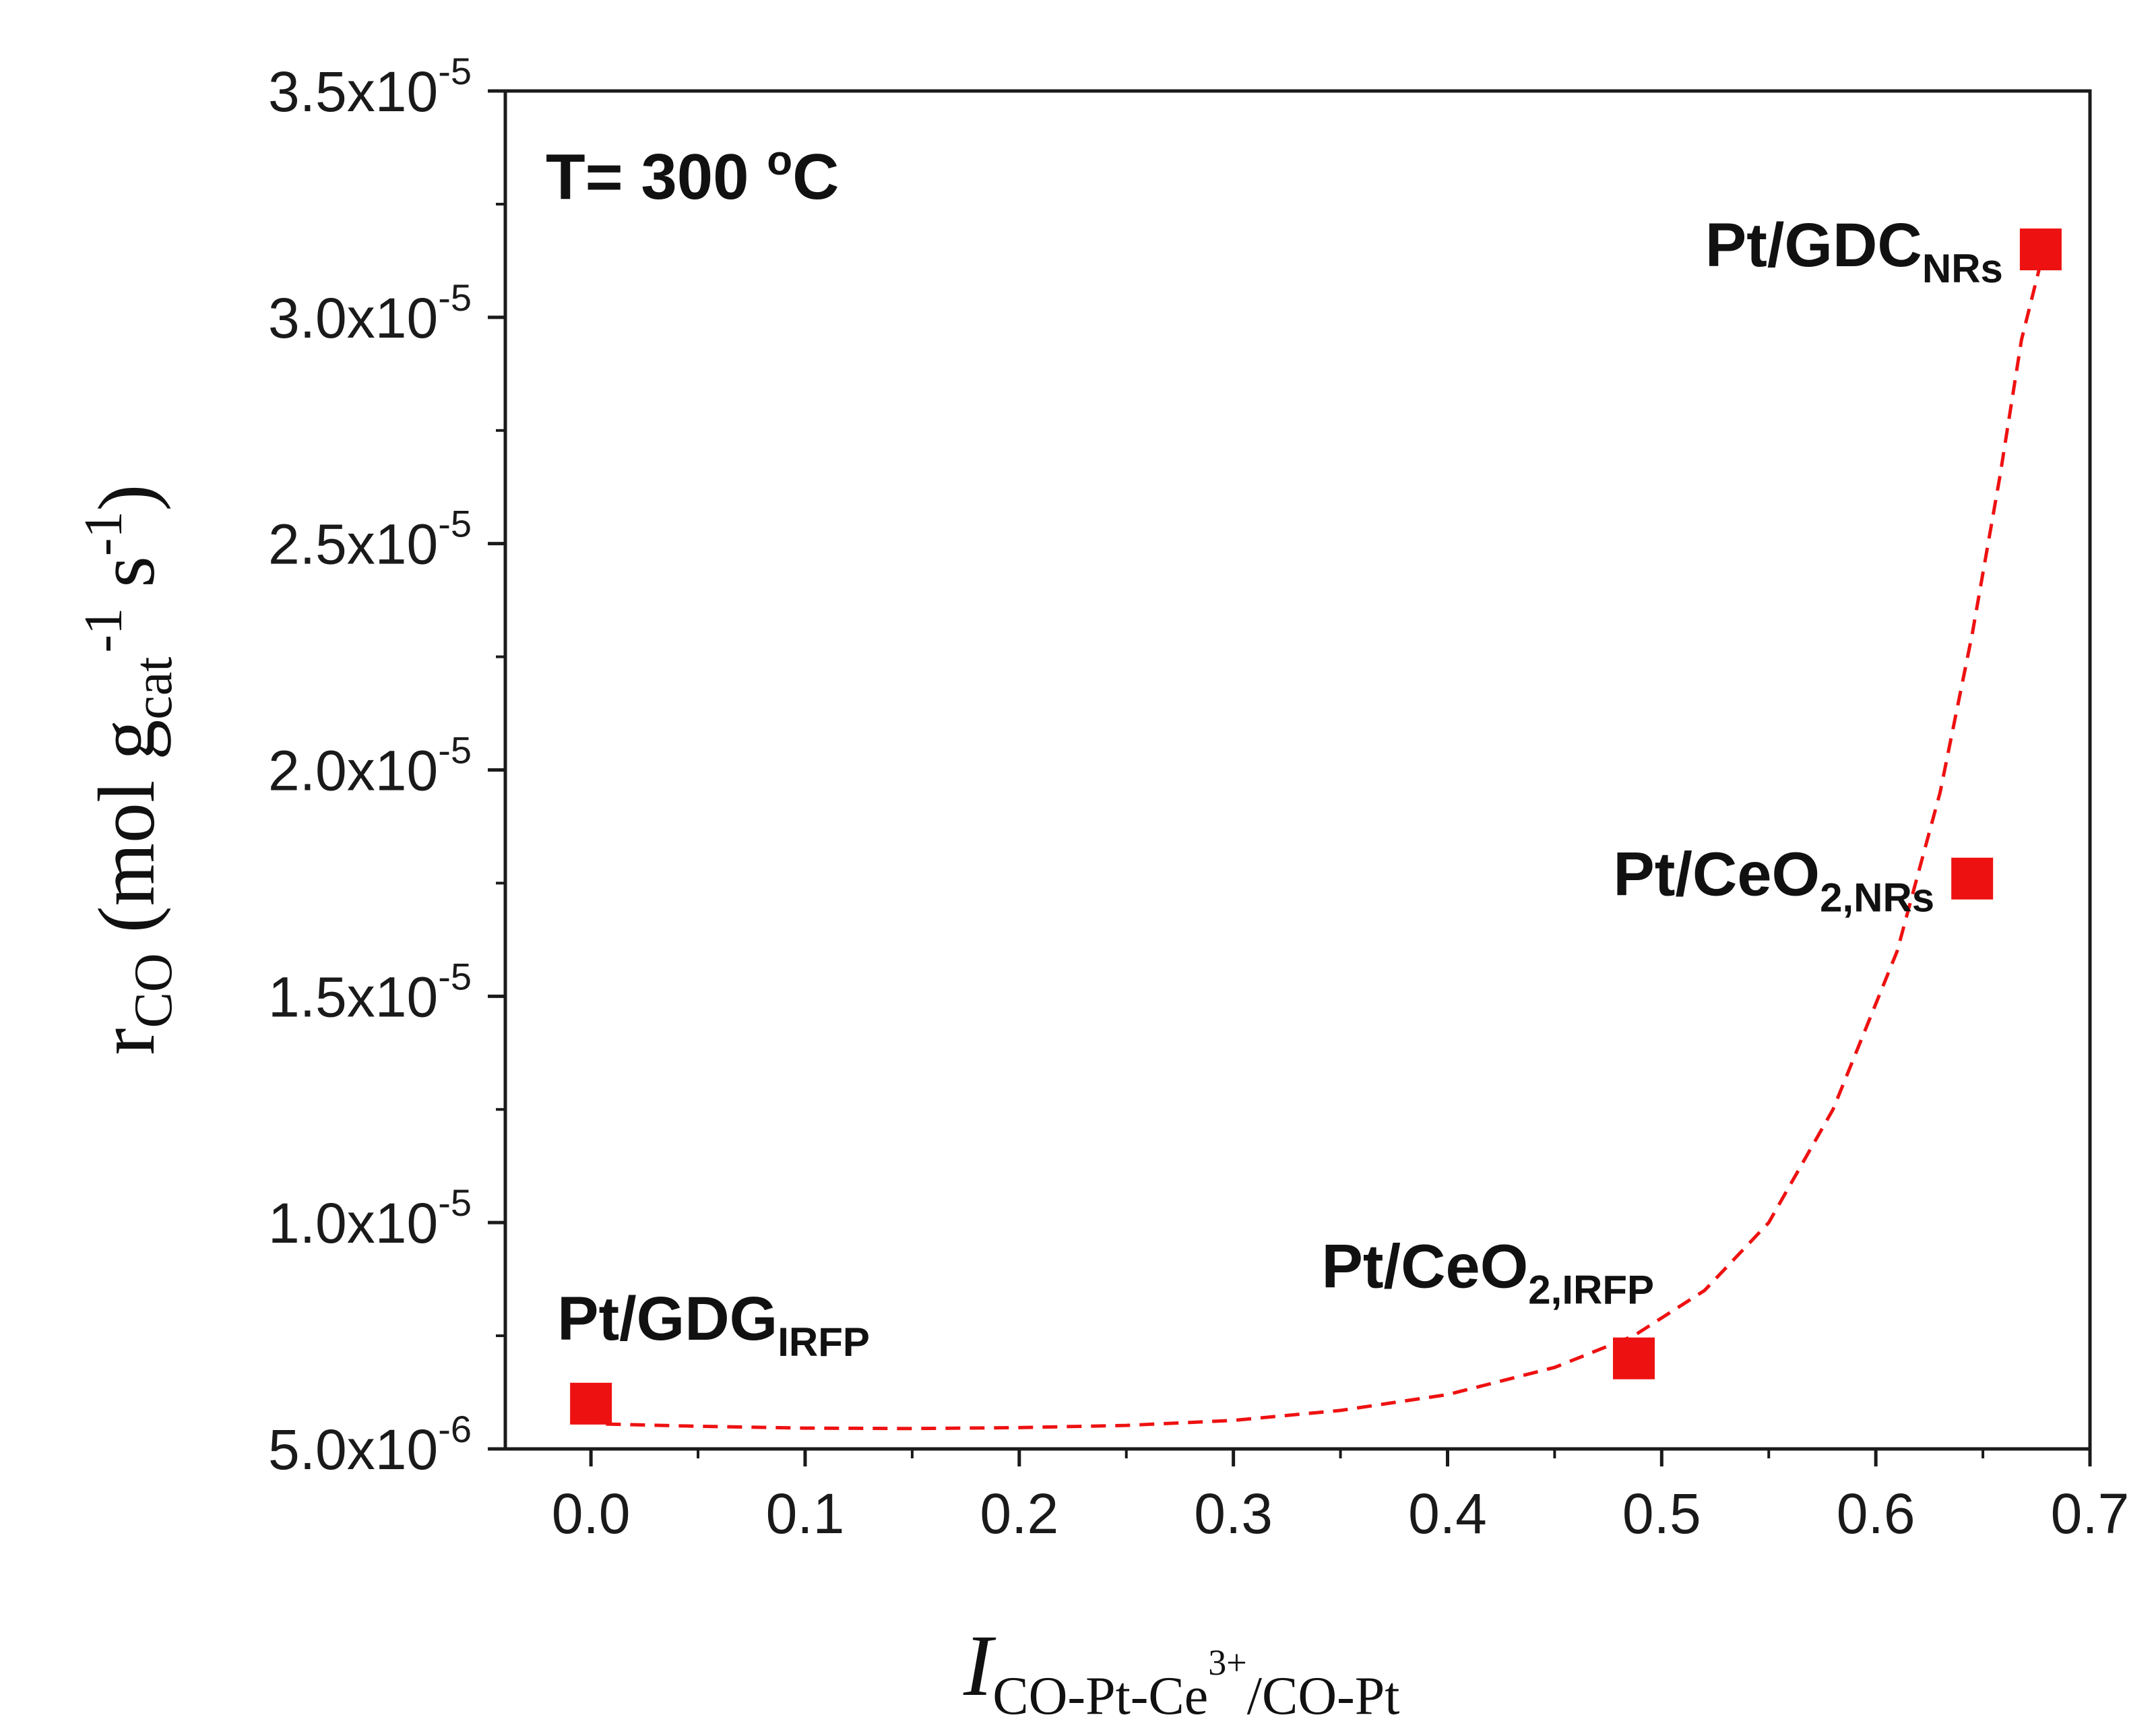  Describe the element at coordinates (1773, 880) in the screenshot. I see `data-point-label: Pt/CeO2,NRs` at that location.